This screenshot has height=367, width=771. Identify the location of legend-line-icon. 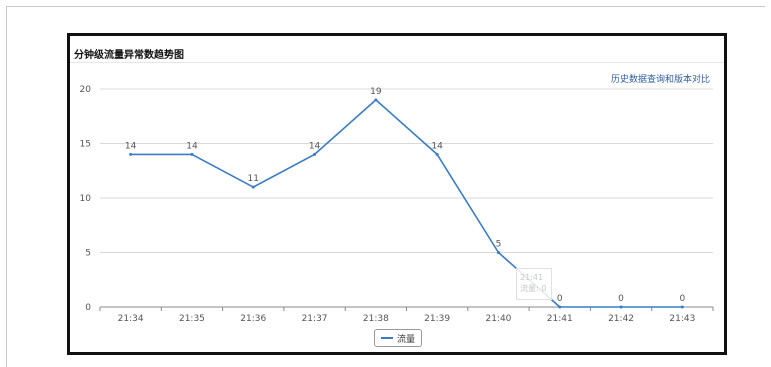
(387, 338).